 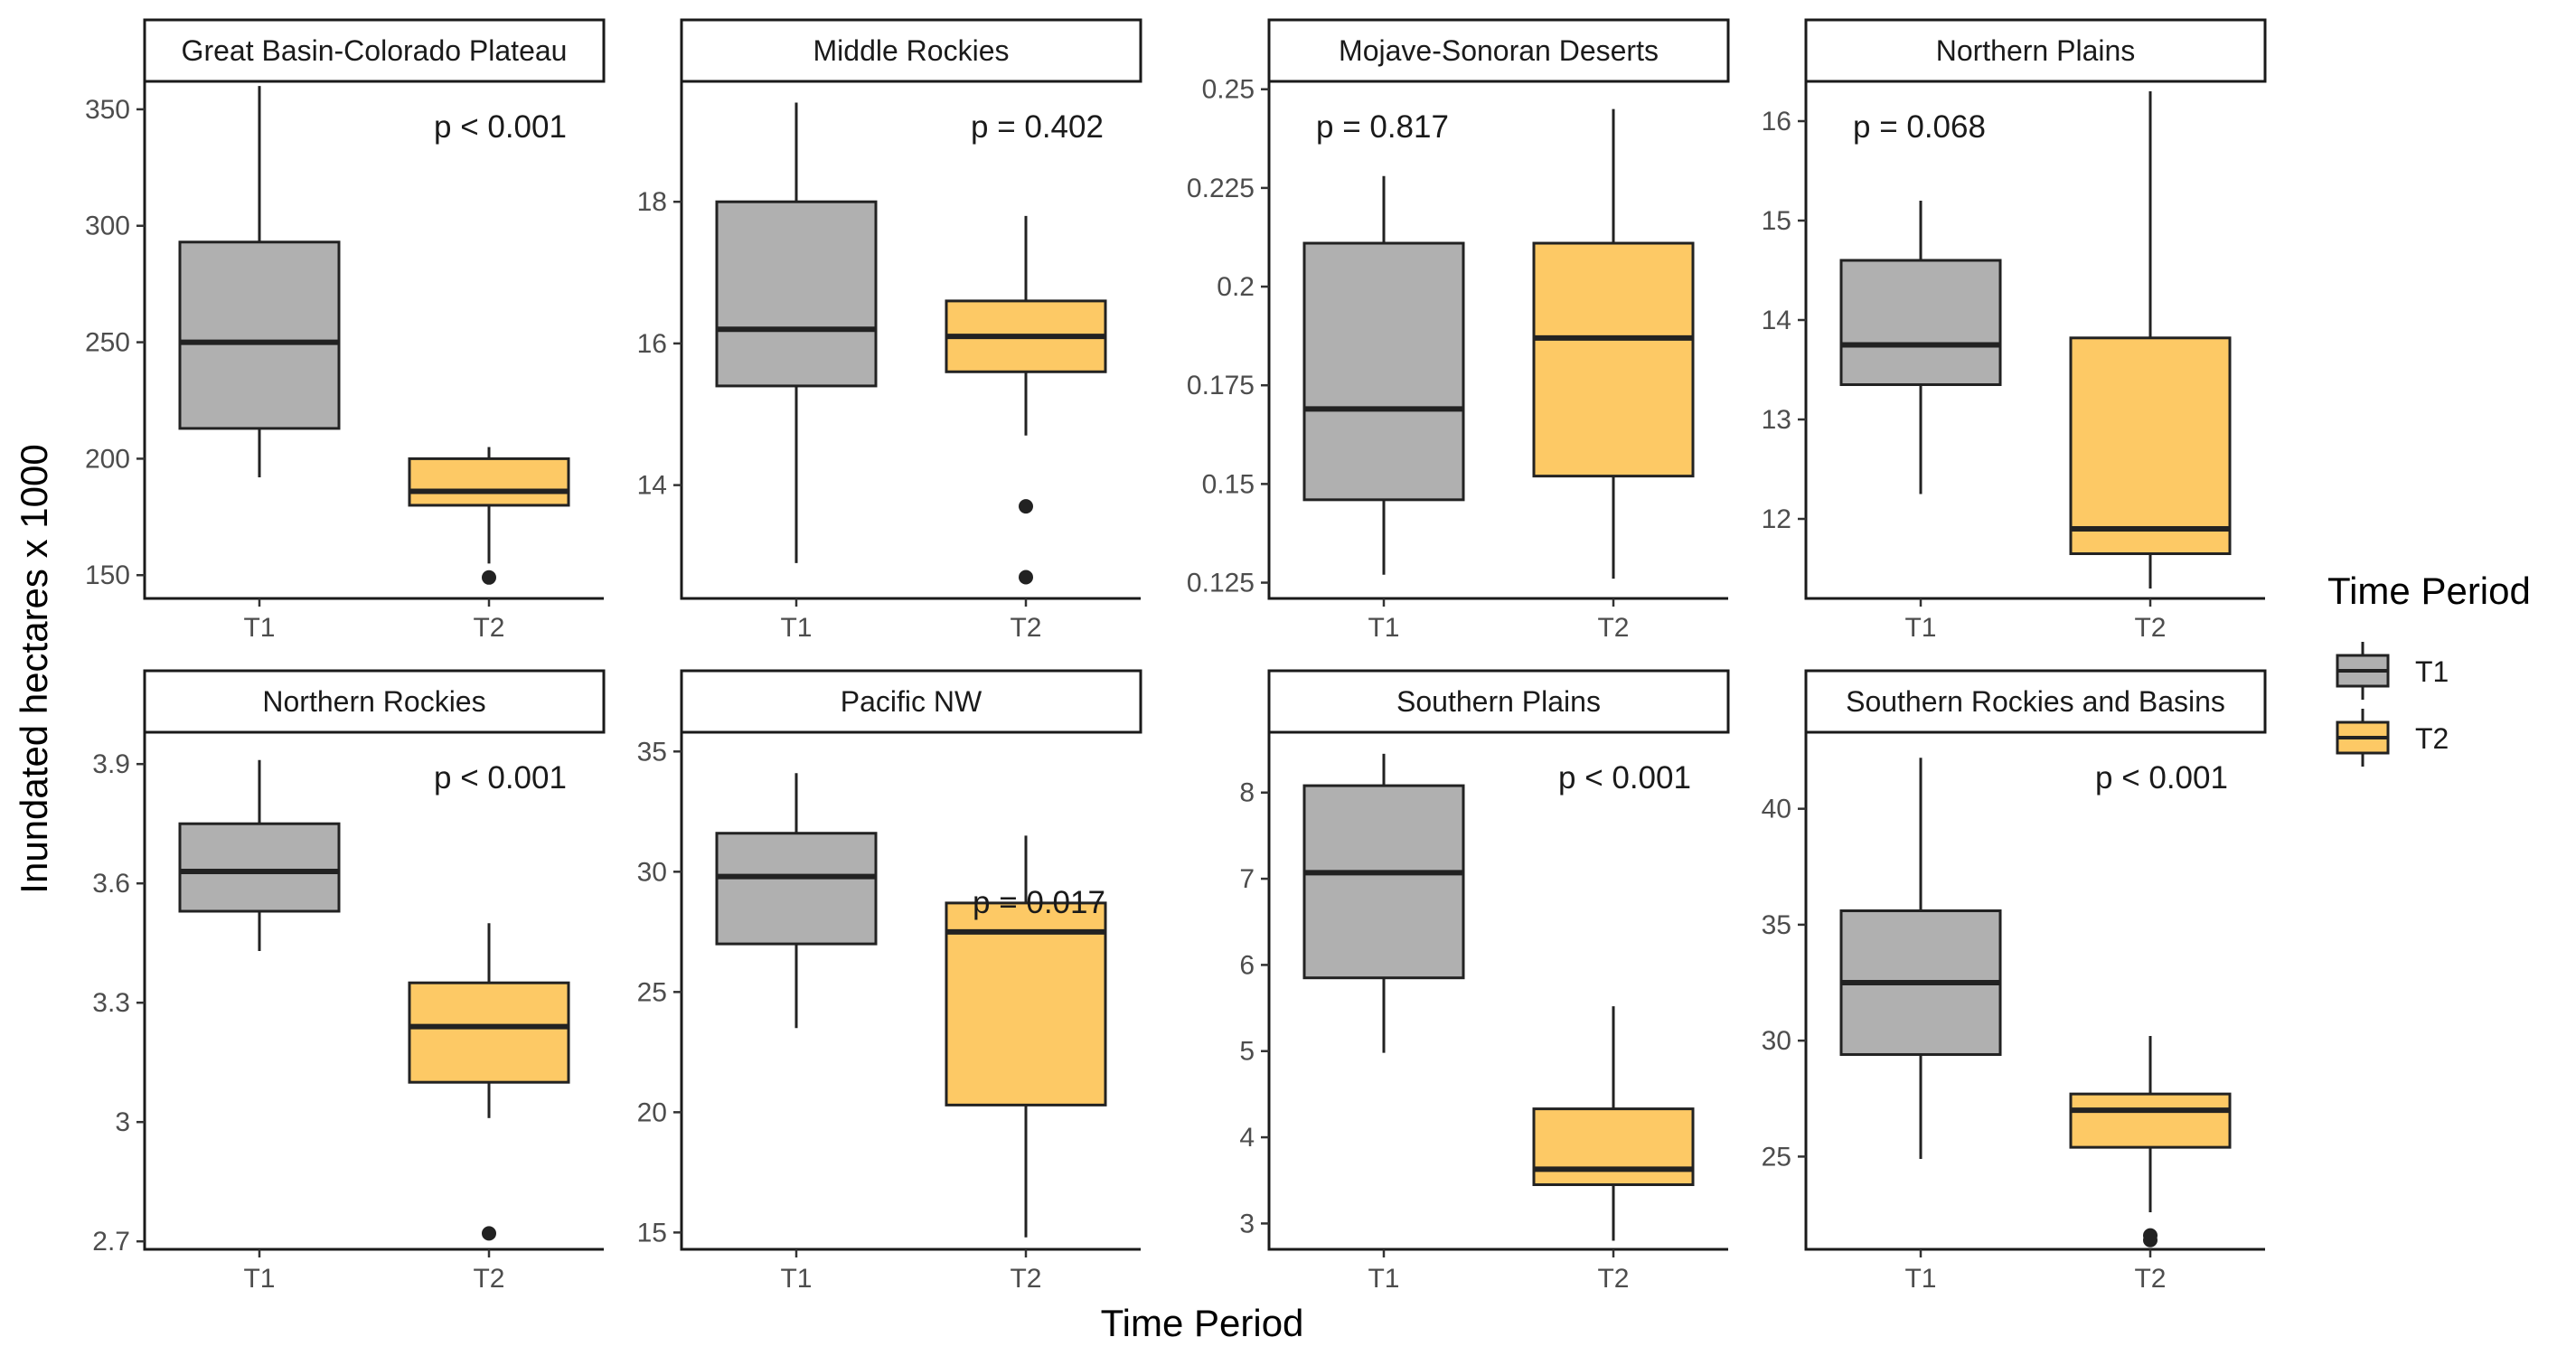 What do you see at coordinates (1777, 320) in the screenshot?
I see `y-tick-label: 14` at bounding box center [1777, 320].